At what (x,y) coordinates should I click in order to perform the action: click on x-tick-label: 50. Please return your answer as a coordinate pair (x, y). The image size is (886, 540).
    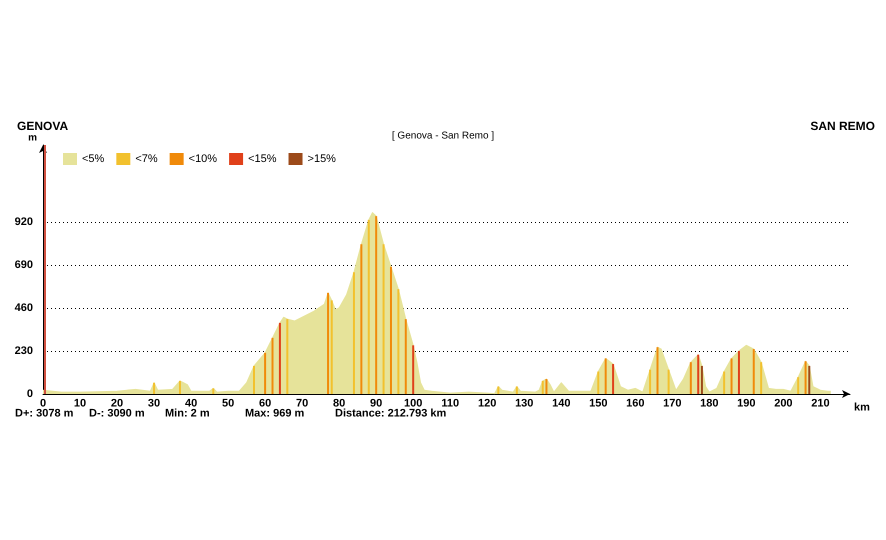
    Looking at the image, I should click on (228, 404).